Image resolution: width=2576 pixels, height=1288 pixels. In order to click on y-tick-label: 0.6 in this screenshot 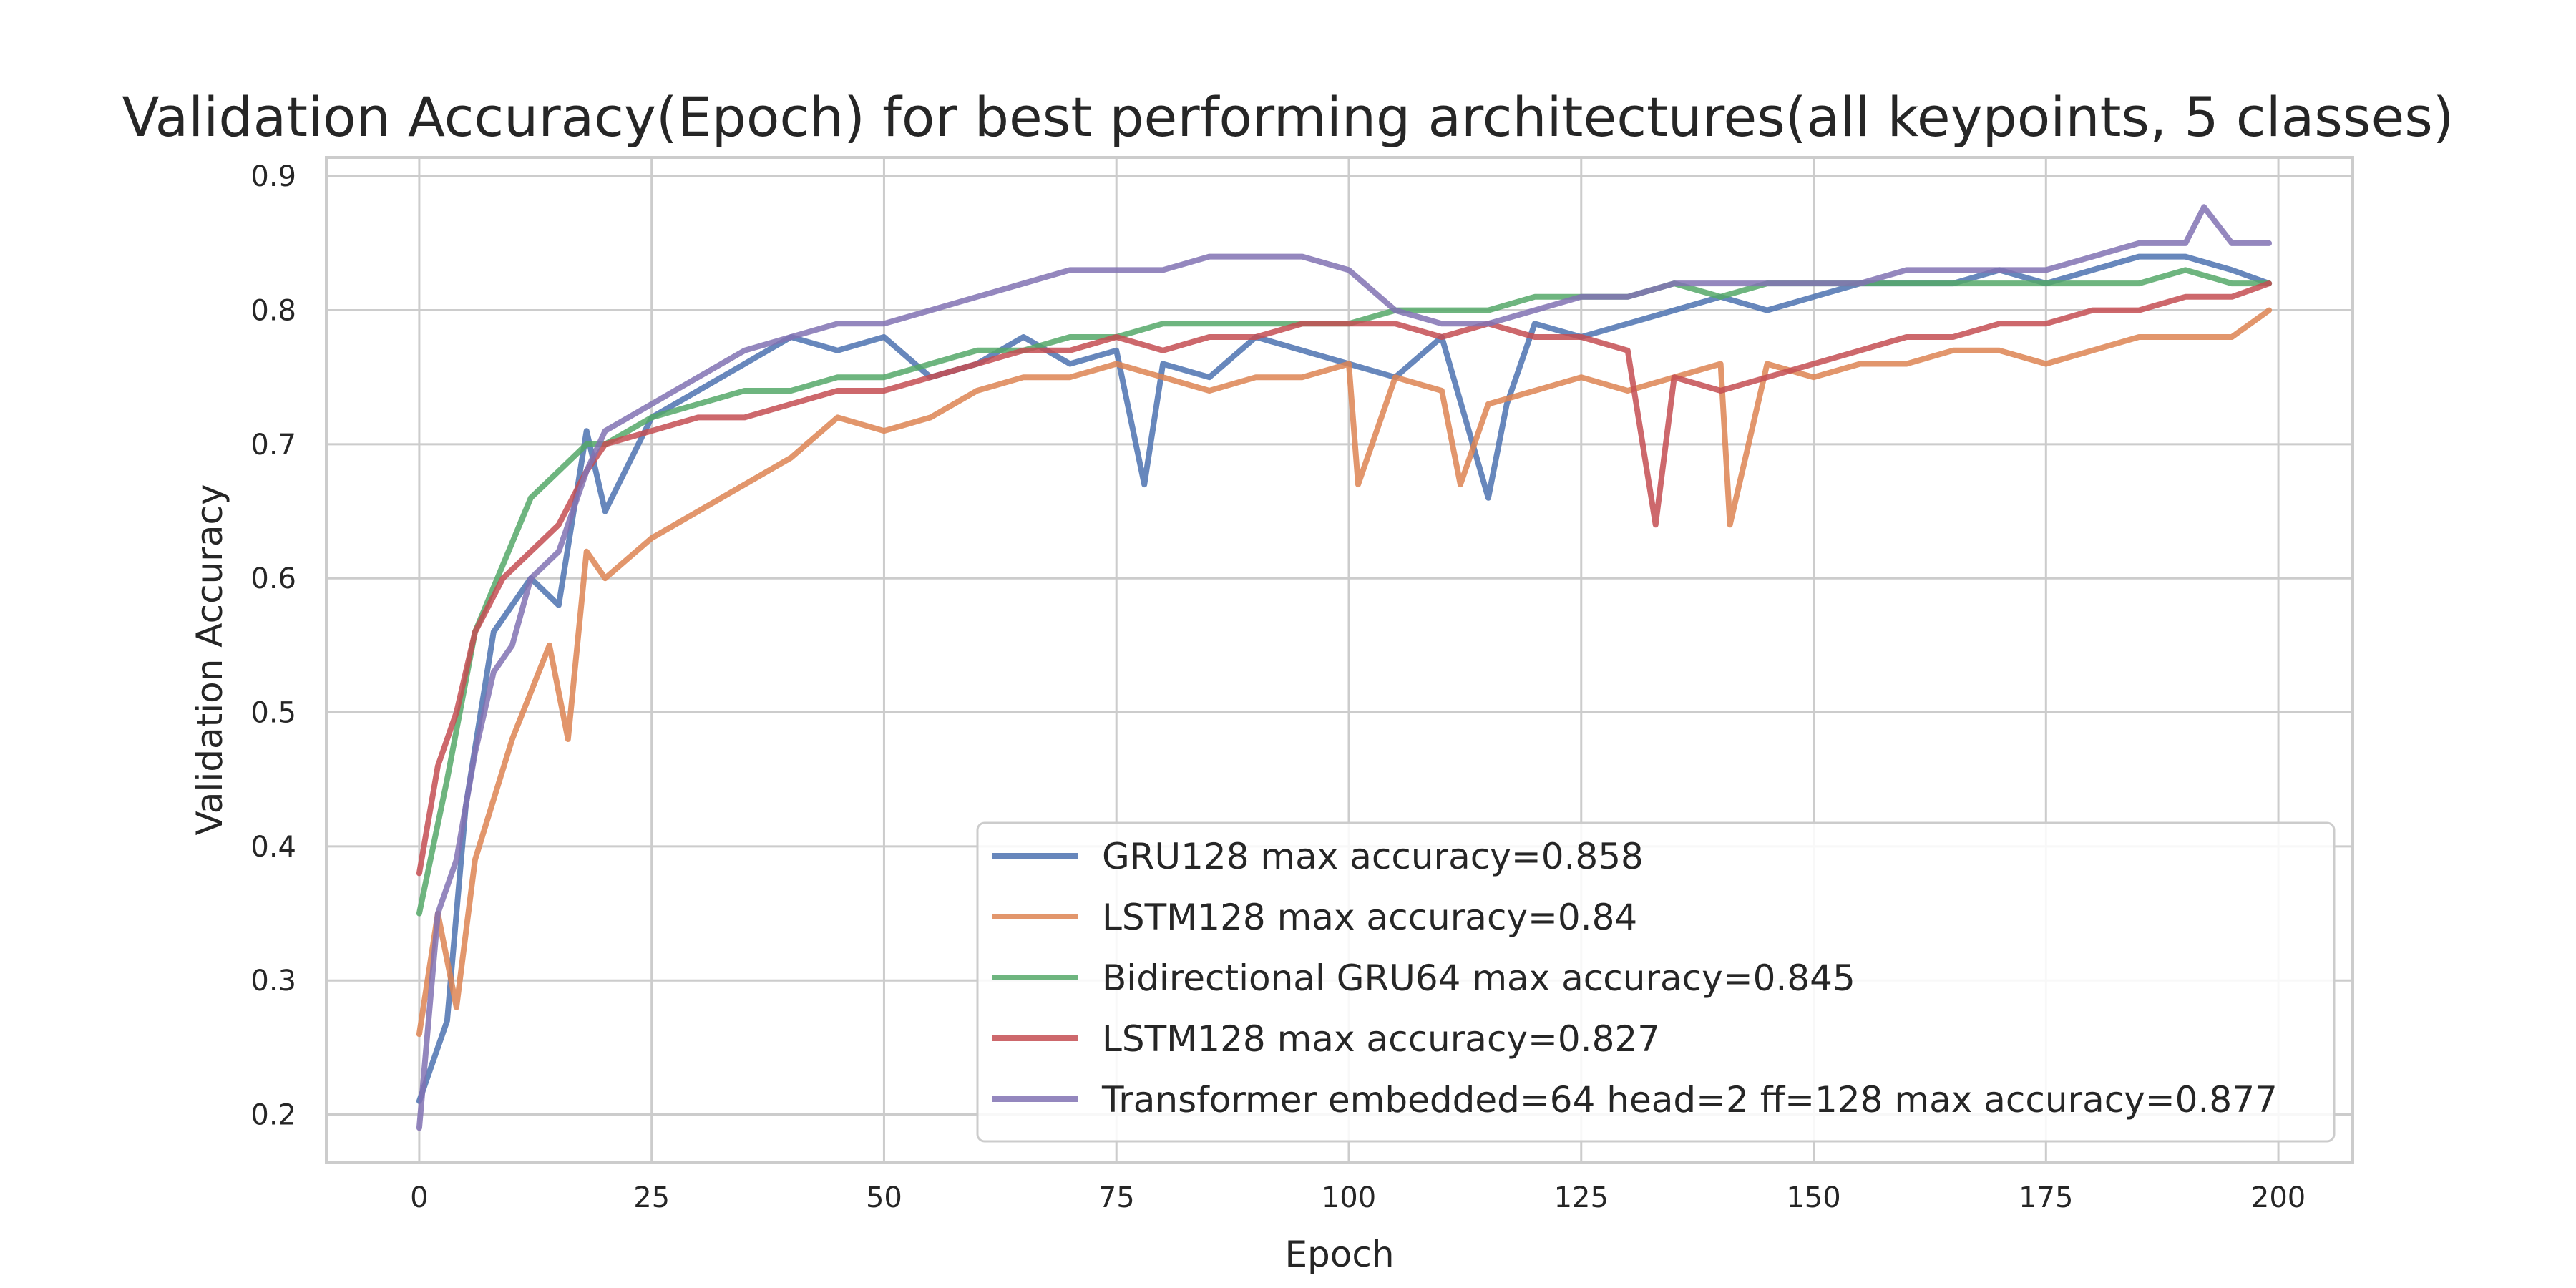, I will do `click(273, 578)`.